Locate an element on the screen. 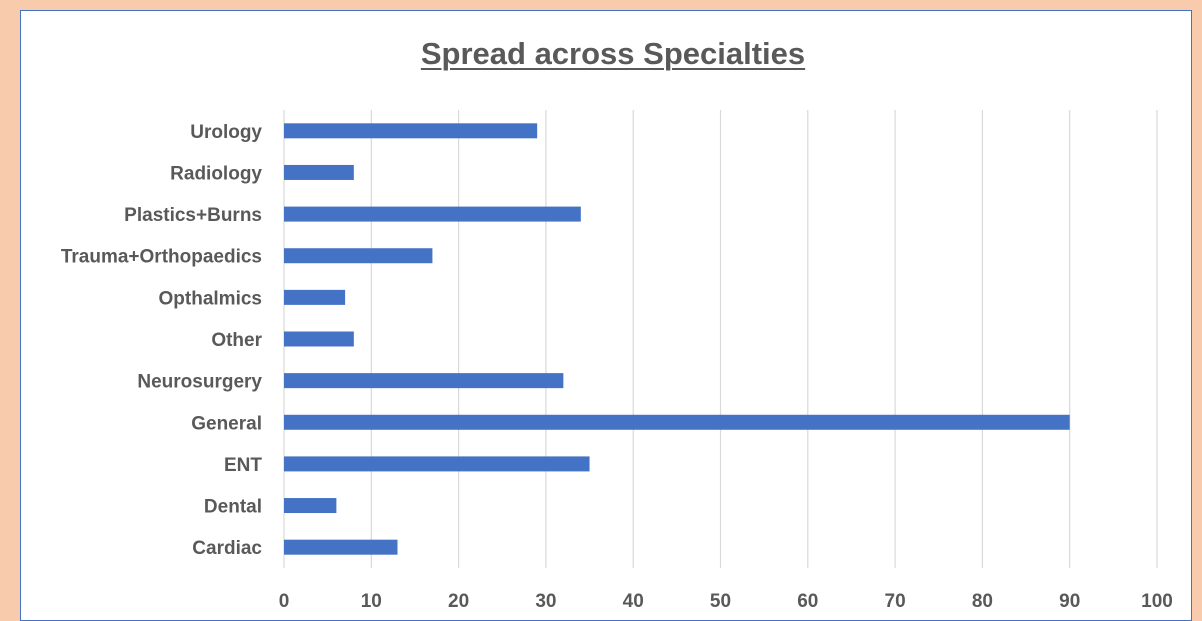 This screenshot has width=1202, height=621. bar-other is located at coordinates (319, 339).